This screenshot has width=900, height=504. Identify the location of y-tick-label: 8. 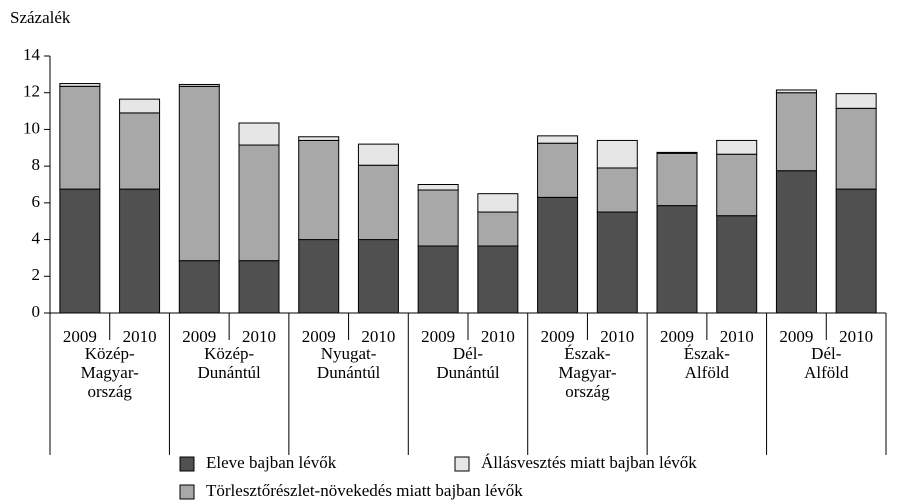
(36, 164).